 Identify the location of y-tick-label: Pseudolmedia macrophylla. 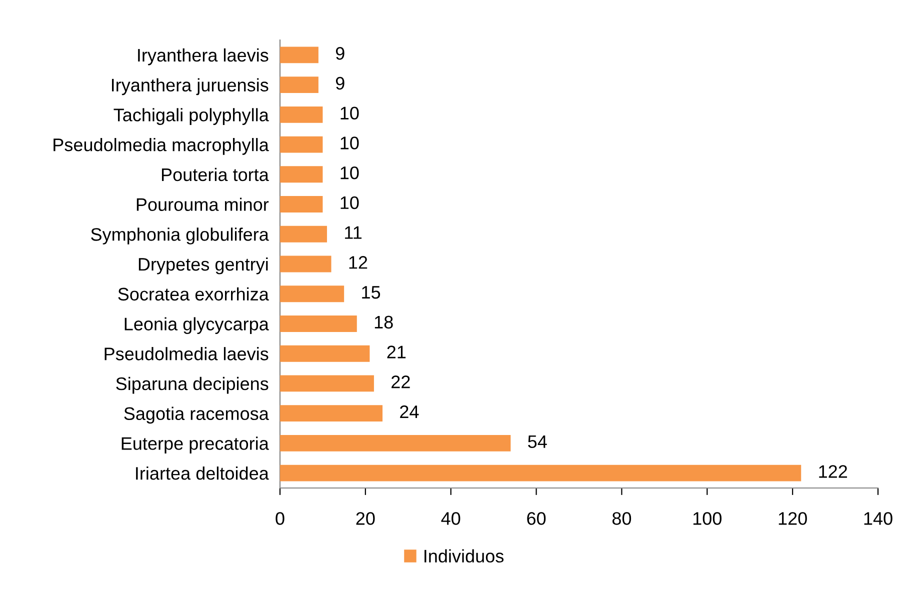
(161, 146).